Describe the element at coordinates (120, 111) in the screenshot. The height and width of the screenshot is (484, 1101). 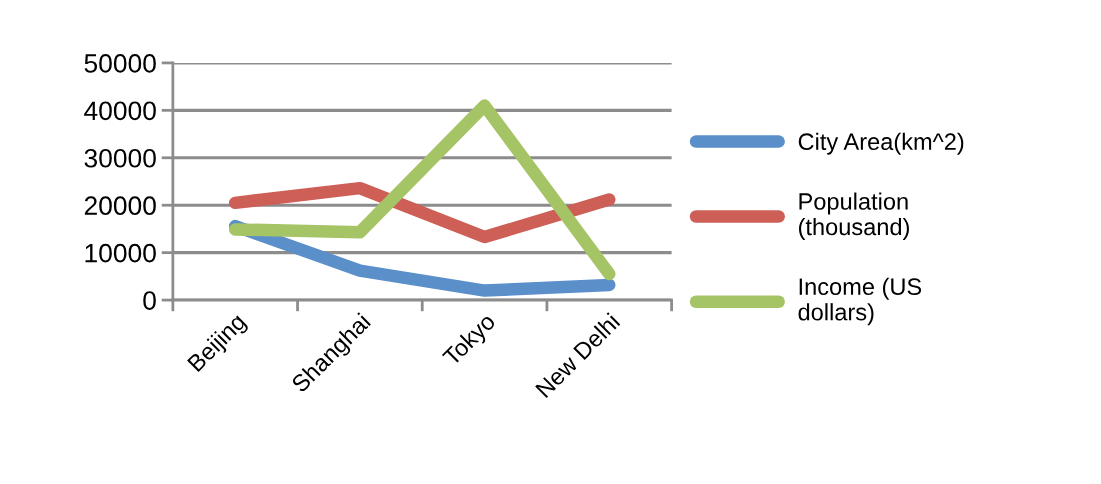
I see `y-tick-label: 40000` at that location.